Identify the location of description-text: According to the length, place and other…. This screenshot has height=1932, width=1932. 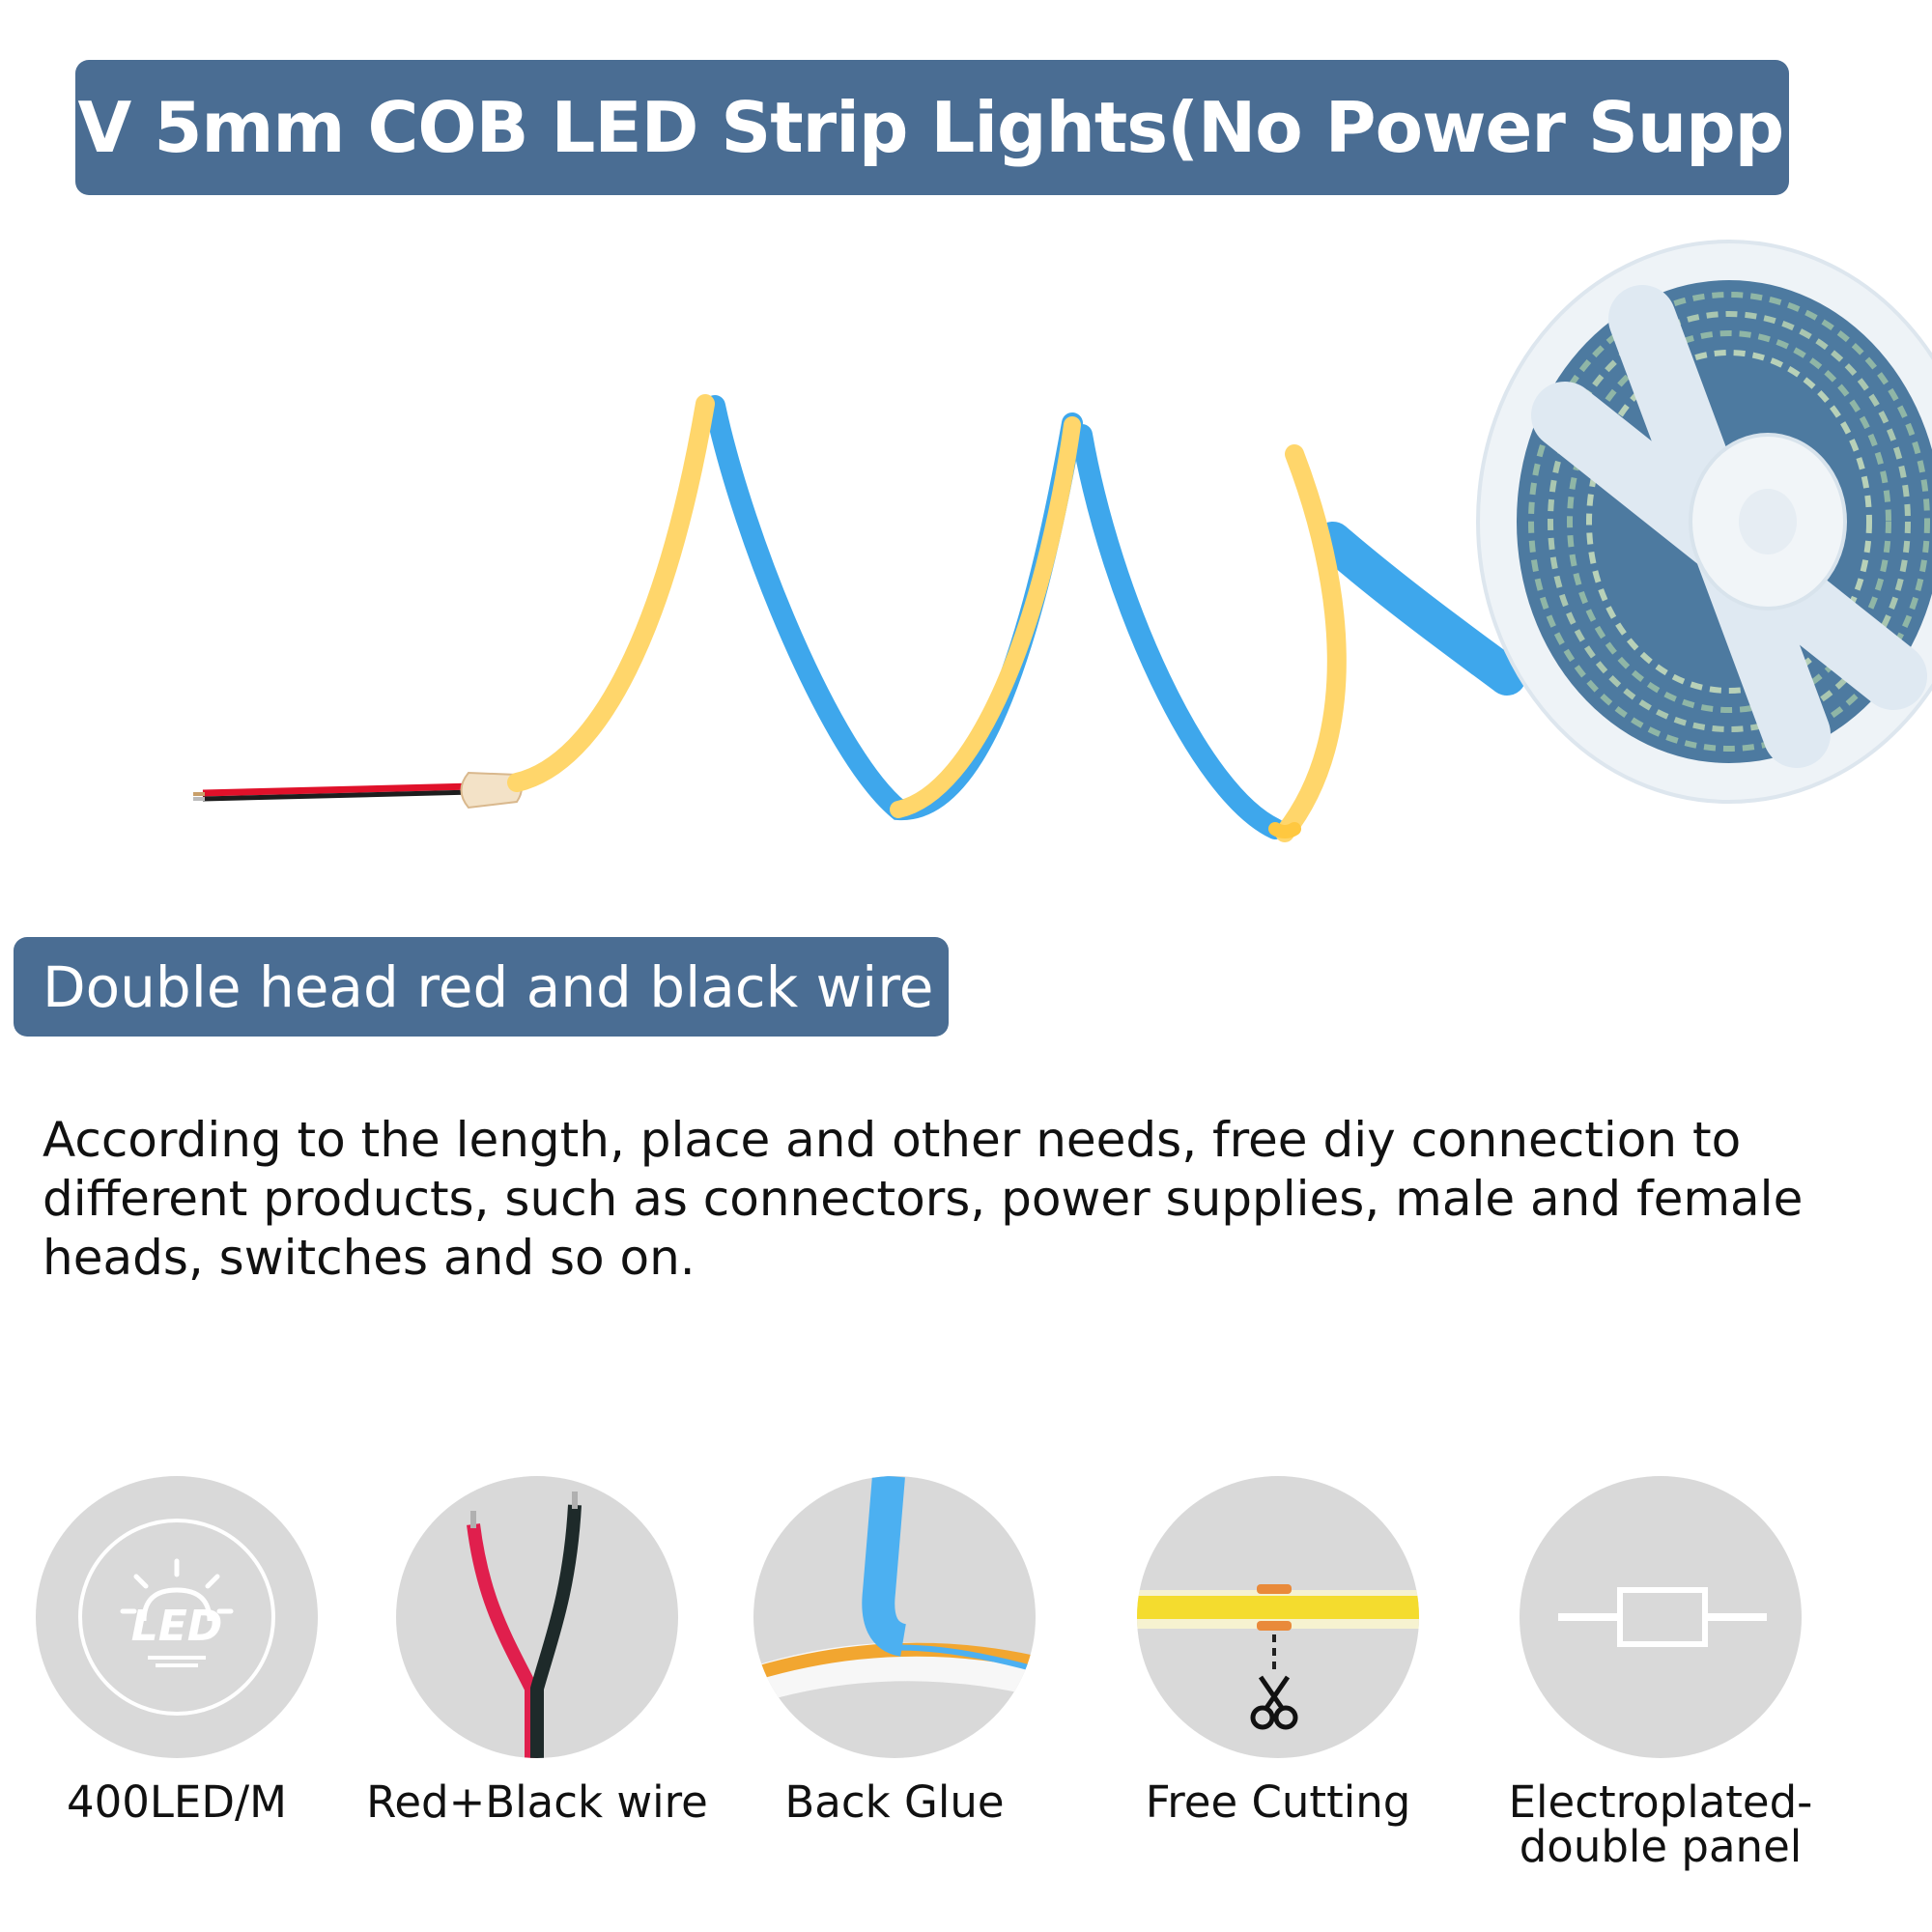
(923, 1199).